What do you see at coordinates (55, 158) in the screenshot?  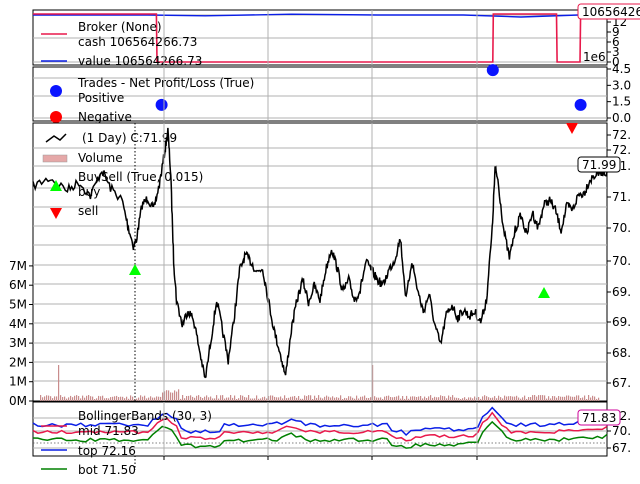 I see `volume-legend-swatch` at bounding box center [55, 158].